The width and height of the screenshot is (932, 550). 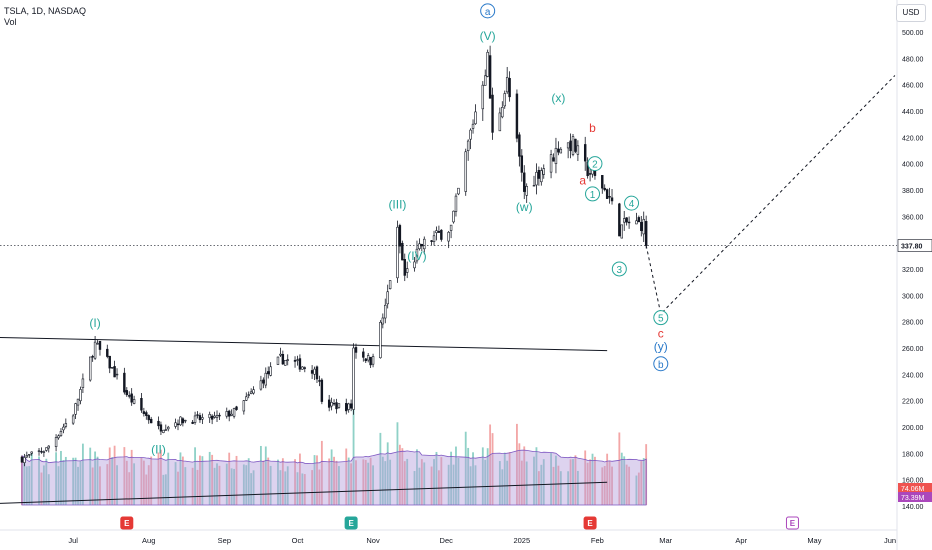 I want to click on time-tick-label: May, so click(x=814, y=540).